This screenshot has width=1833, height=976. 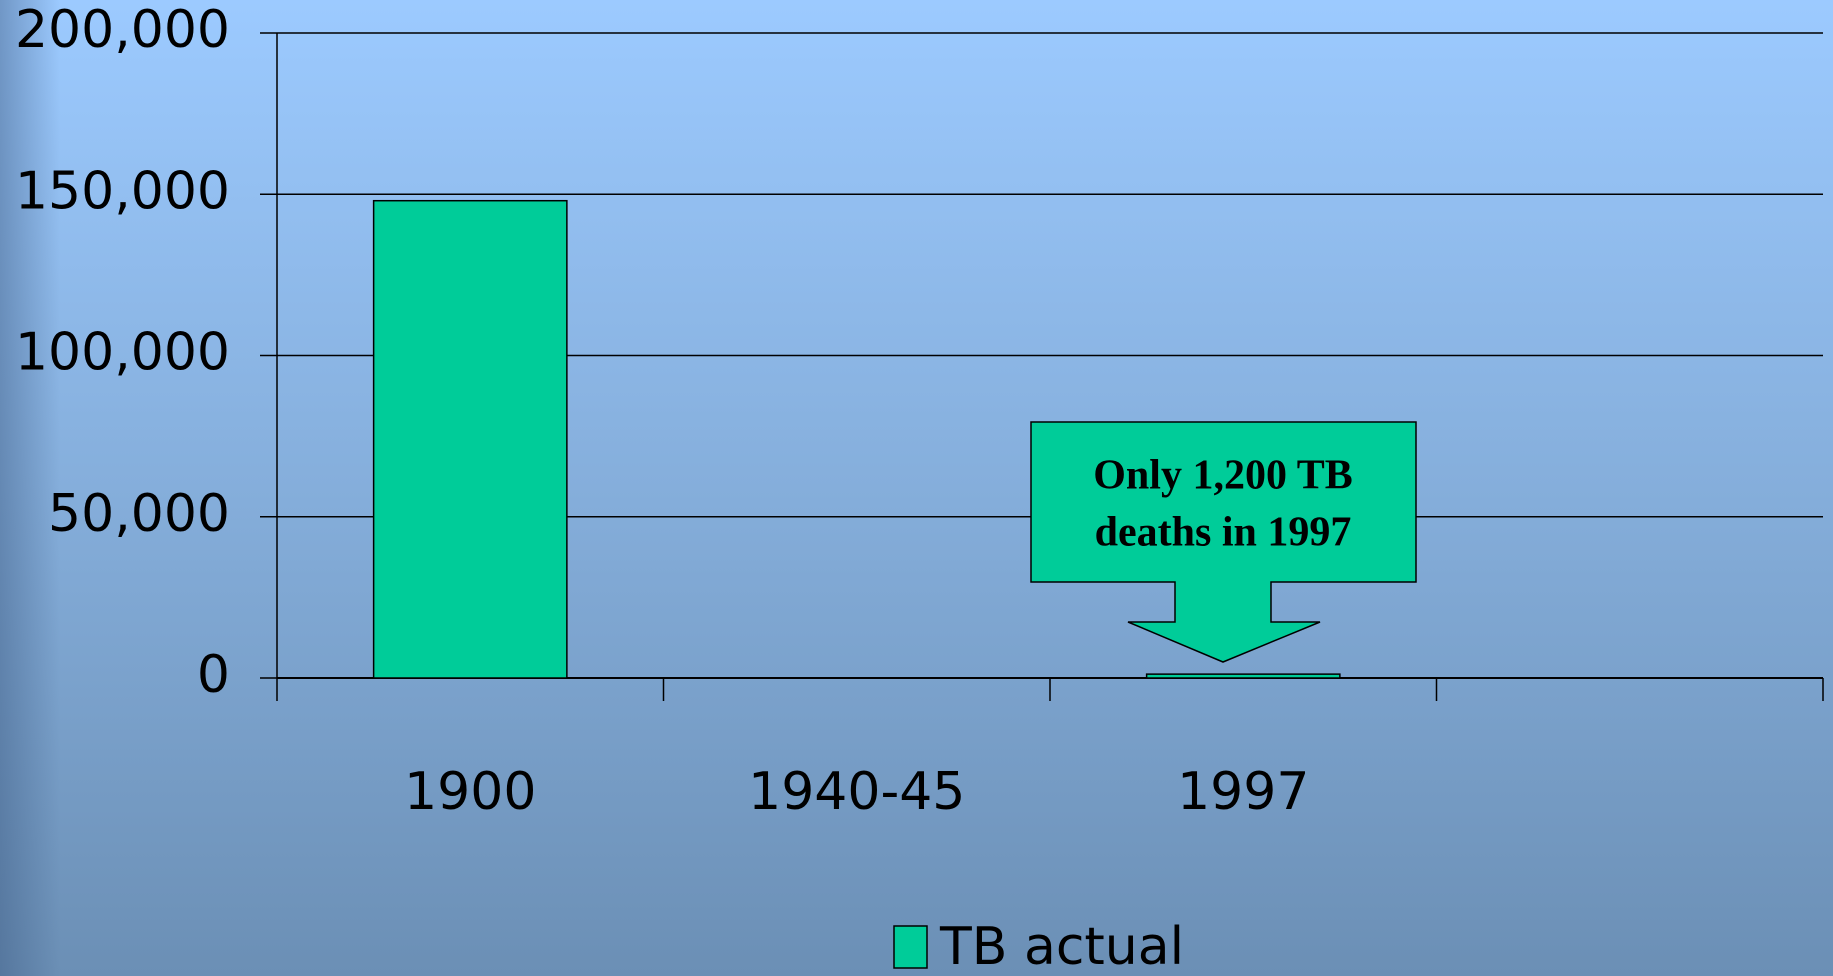 What do you see at coordinates (139, 514) in the screenshot?
I see `y-tick-label: 50,000` at bounding box center [139, 514].